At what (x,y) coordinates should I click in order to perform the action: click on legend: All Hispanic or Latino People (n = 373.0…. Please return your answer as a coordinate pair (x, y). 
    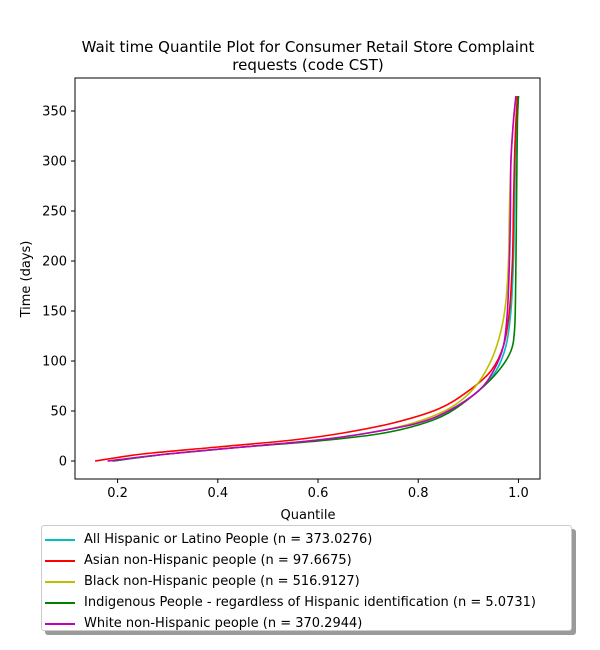
    Looking at the image, I should click on (306, 578).